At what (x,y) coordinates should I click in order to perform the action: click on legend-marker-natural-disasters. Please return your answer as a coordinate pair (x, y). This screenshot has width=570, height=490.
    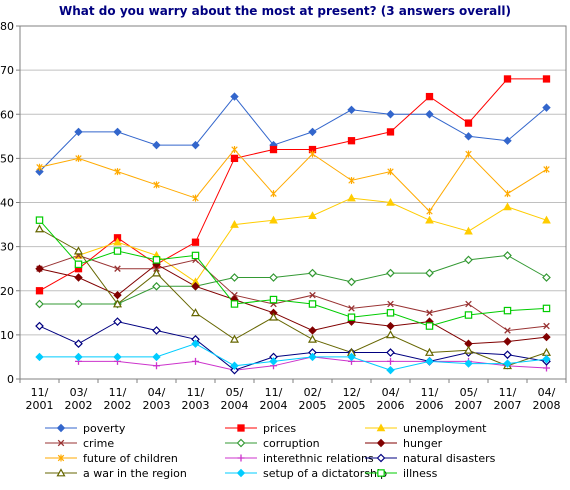
    Looking at the image, I should click on (381, 458).